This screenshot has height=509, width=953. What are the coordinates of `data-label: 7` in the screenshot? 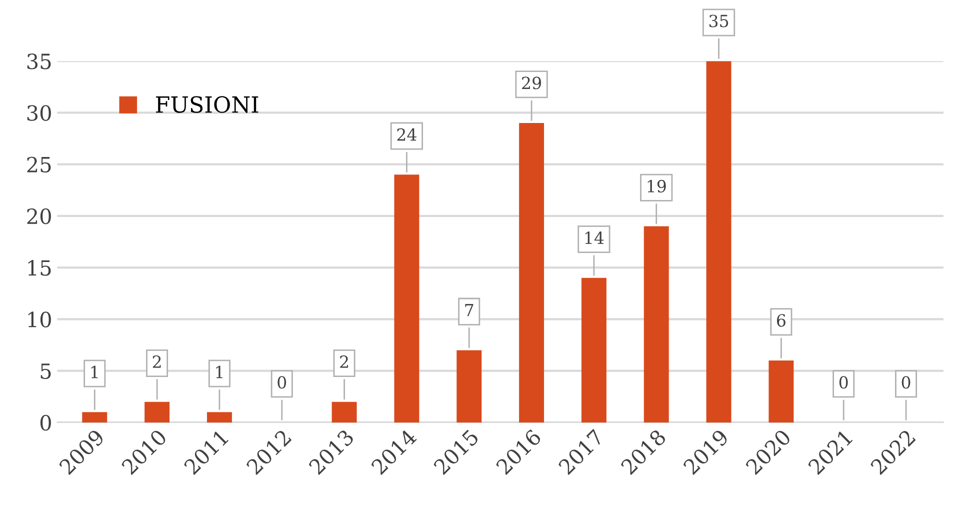 It's located at (469, 310).